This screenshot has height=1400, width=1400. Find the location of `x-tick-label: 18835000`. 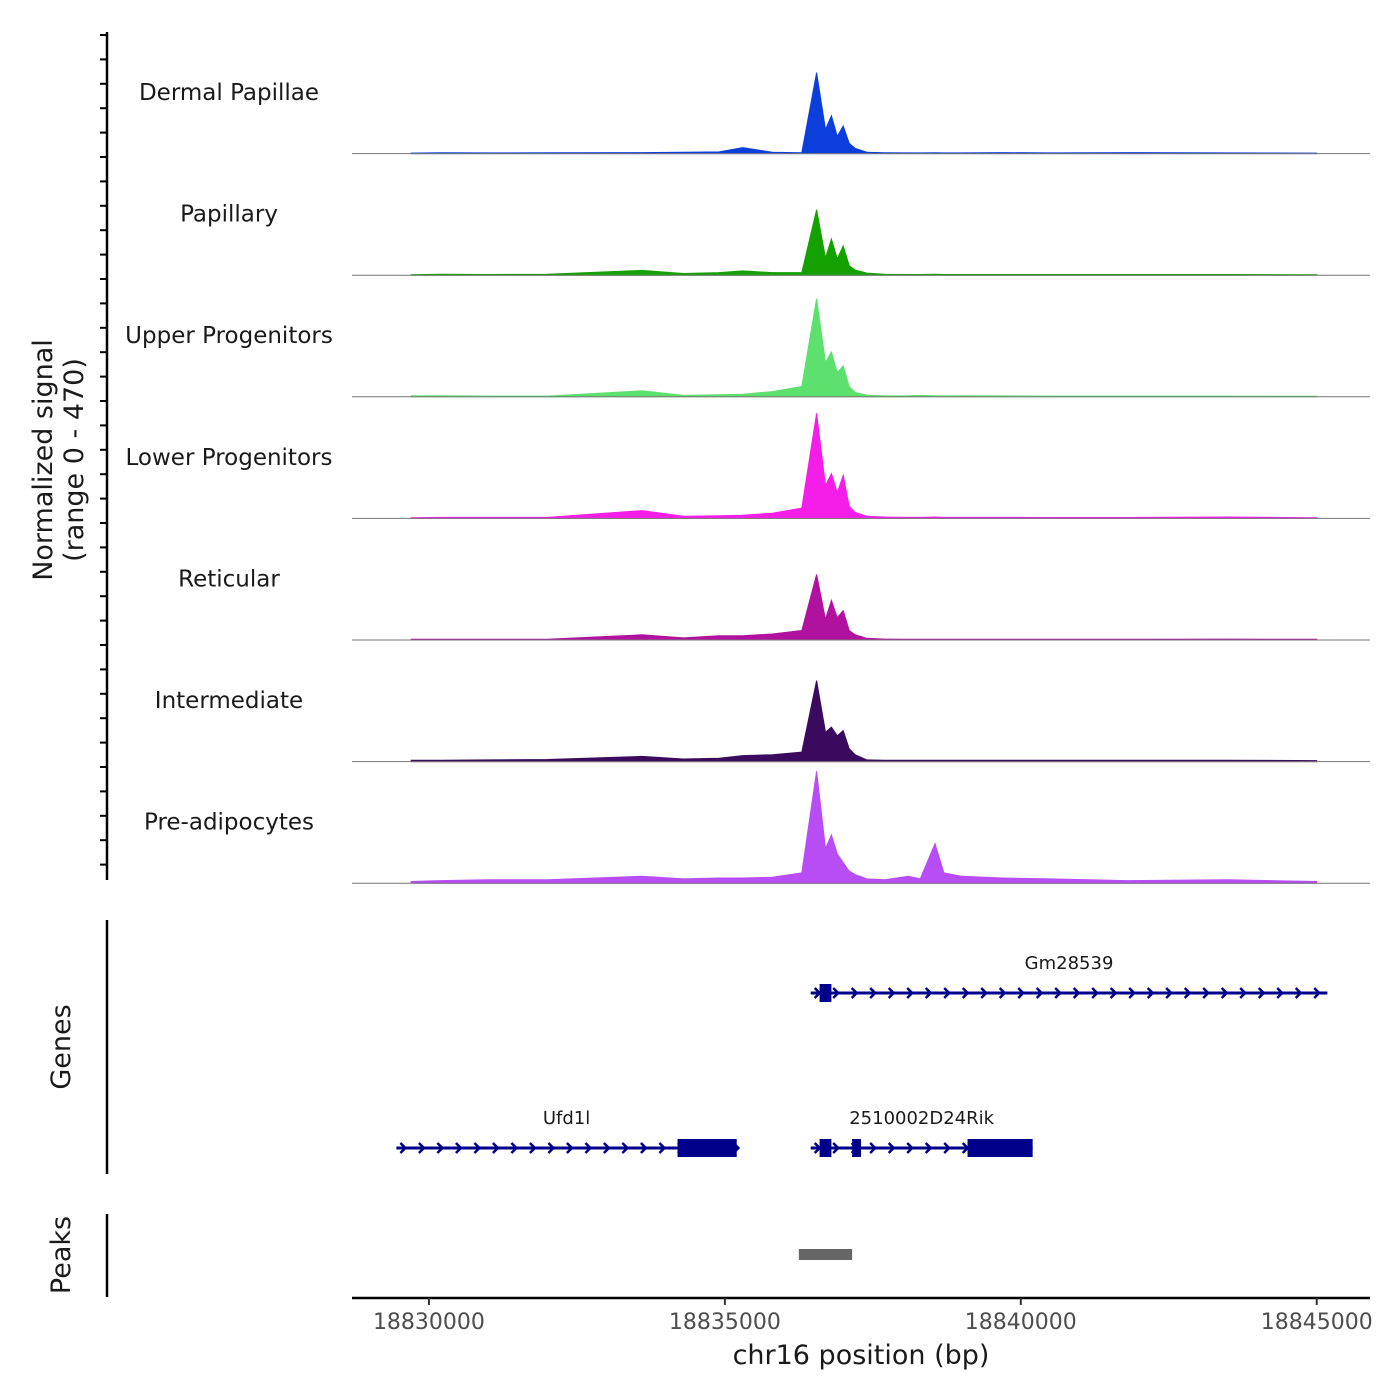

x-tick-label: 18835000 is located at coordinates (725, 1322).